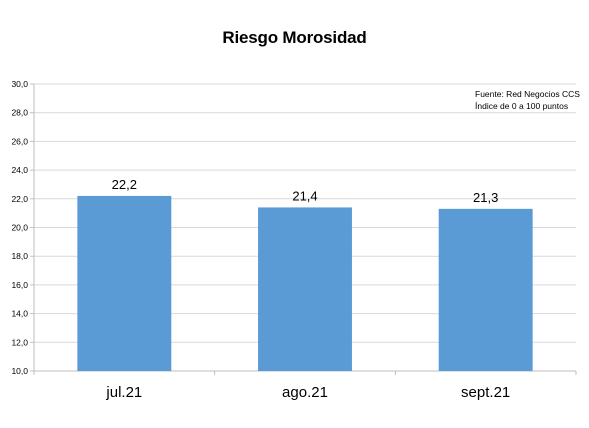 The height and width of the screenshot is (428, 589). I want to click on y-tick-label: 30,0, so click(19, 84).